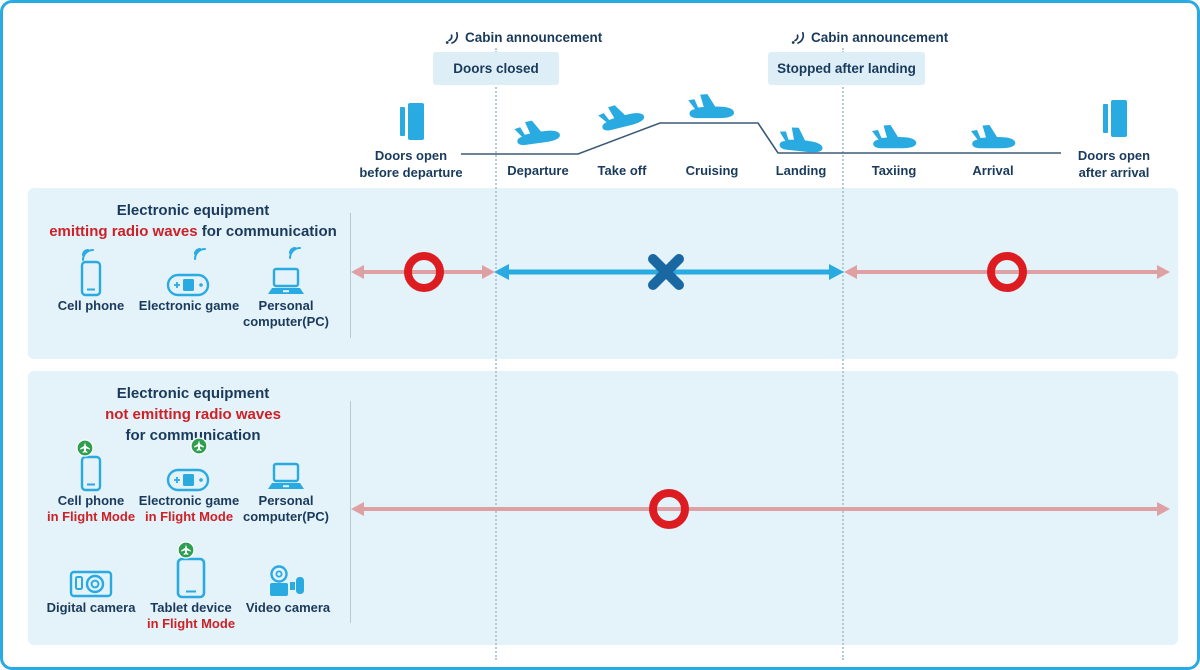  I want to click on tablet-icon, so click(191, 578).